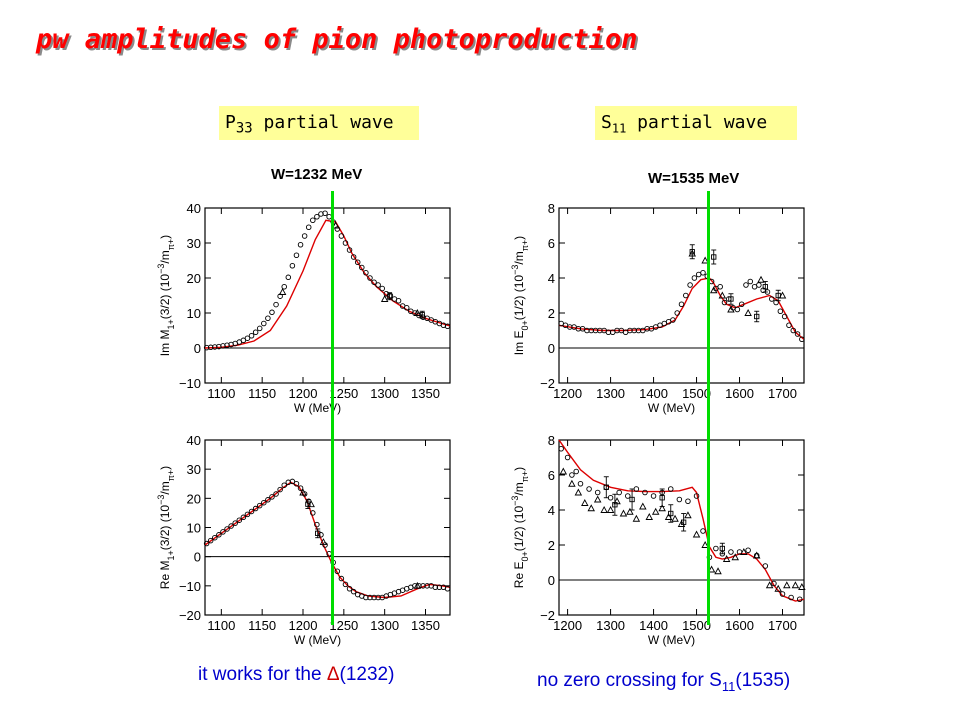  I want to click on y-tick-label: 2, so click(551, 545).